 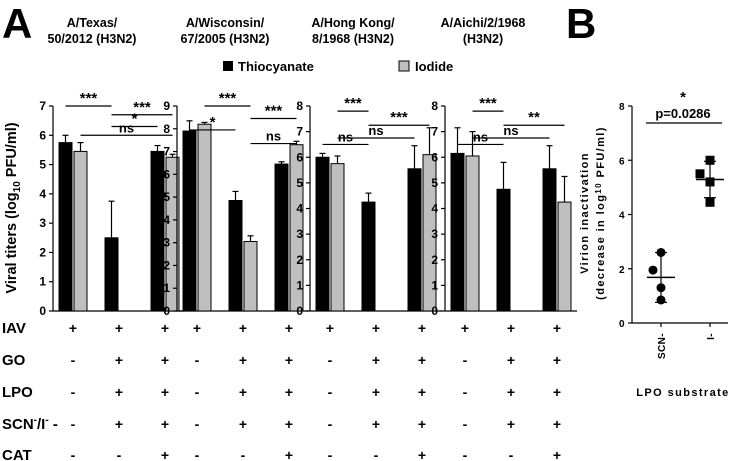 What do you see at coordinates (17, 392) in the screenshot?
I see `cond-row-label-lpo: LPO` at bounding box center [17, 392].